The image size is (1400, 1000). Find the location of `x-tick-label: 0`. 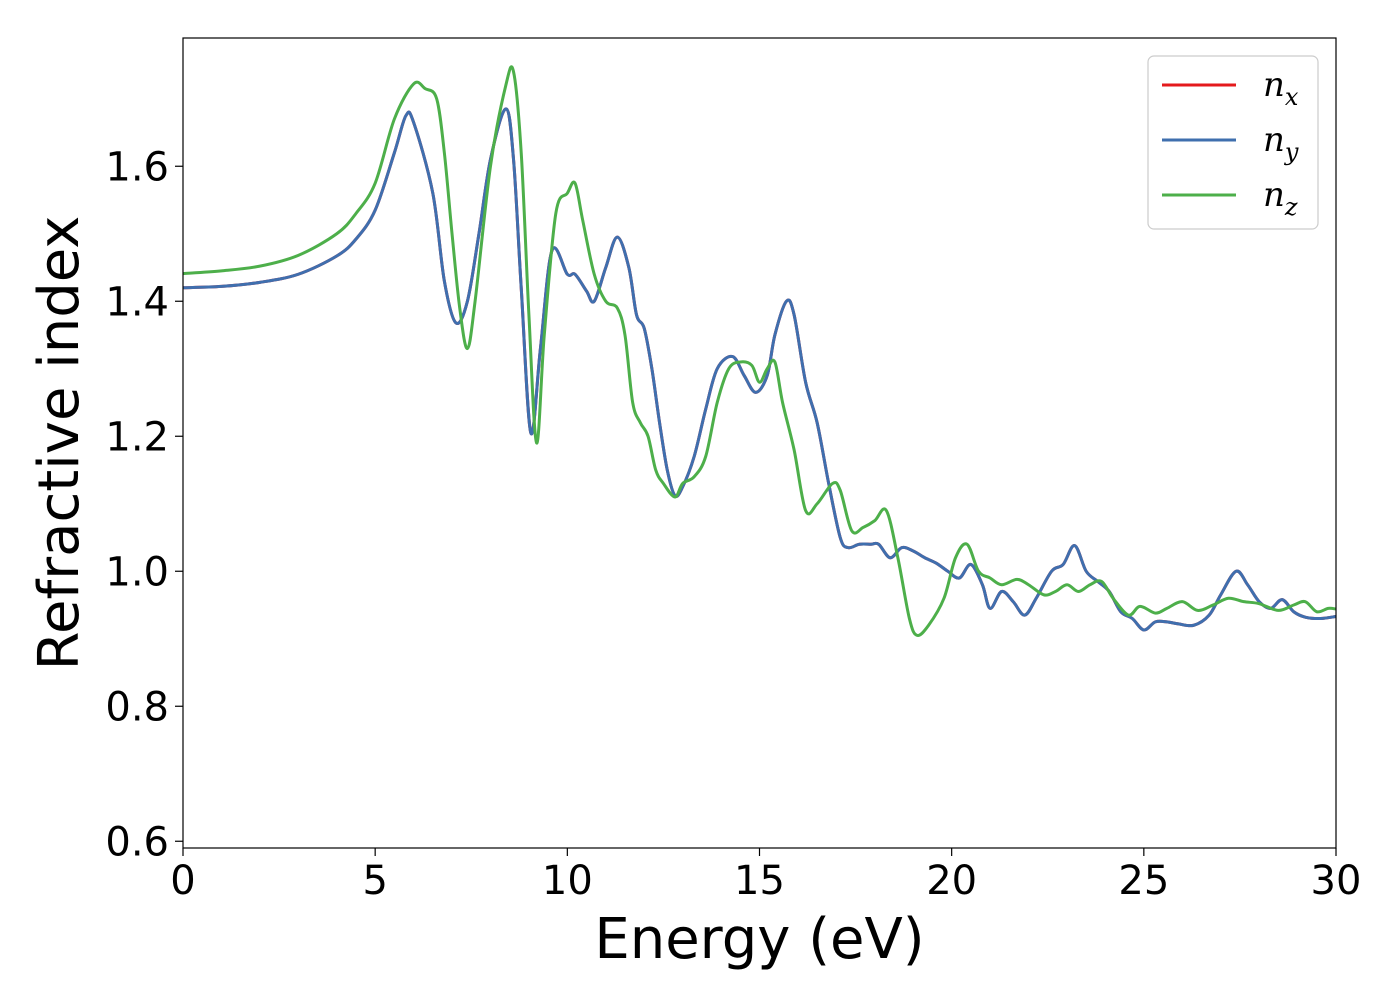

x-tick-label: 0 is located at coordinates (182, 881).